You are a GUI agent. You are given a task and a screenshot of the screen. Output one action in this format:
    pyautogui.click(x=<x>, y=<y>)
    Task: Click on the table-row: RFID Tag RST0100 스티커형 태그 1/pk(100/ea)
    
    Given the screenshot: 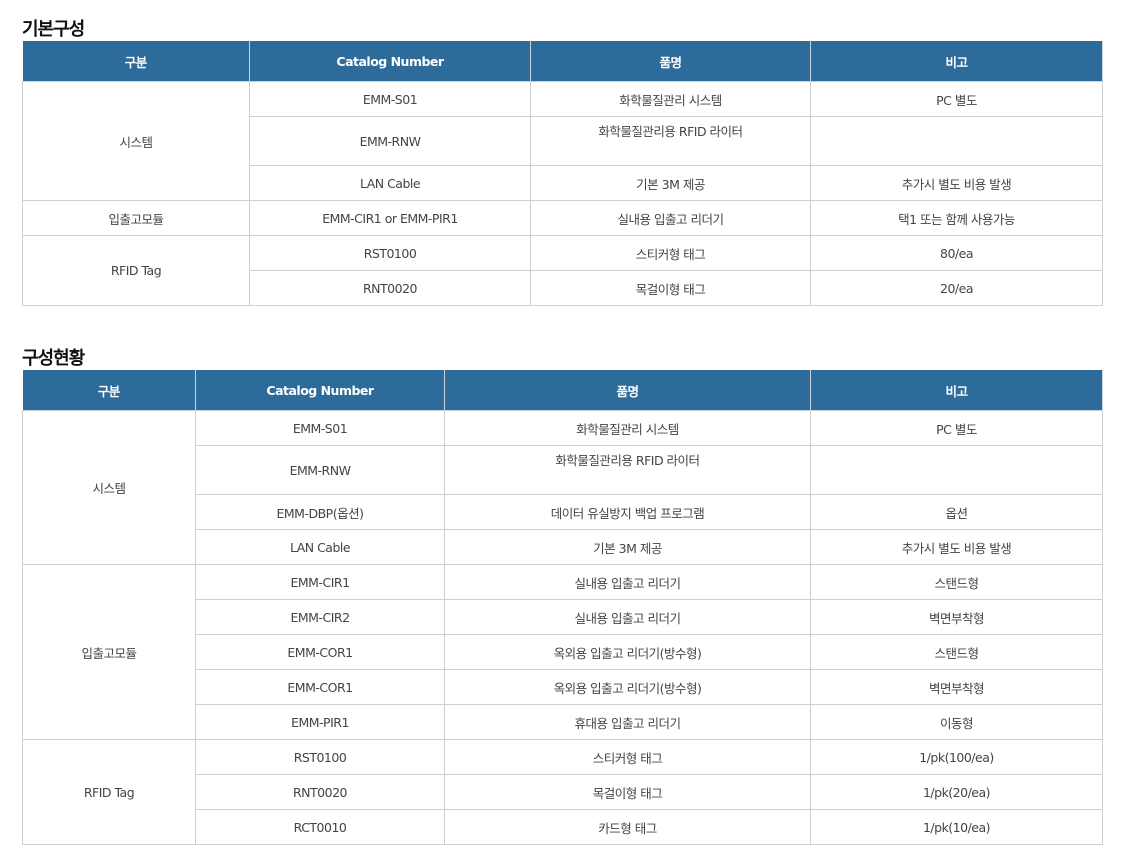 What is the action you would take?
    pyautogui.click(x=562, y=792)
    